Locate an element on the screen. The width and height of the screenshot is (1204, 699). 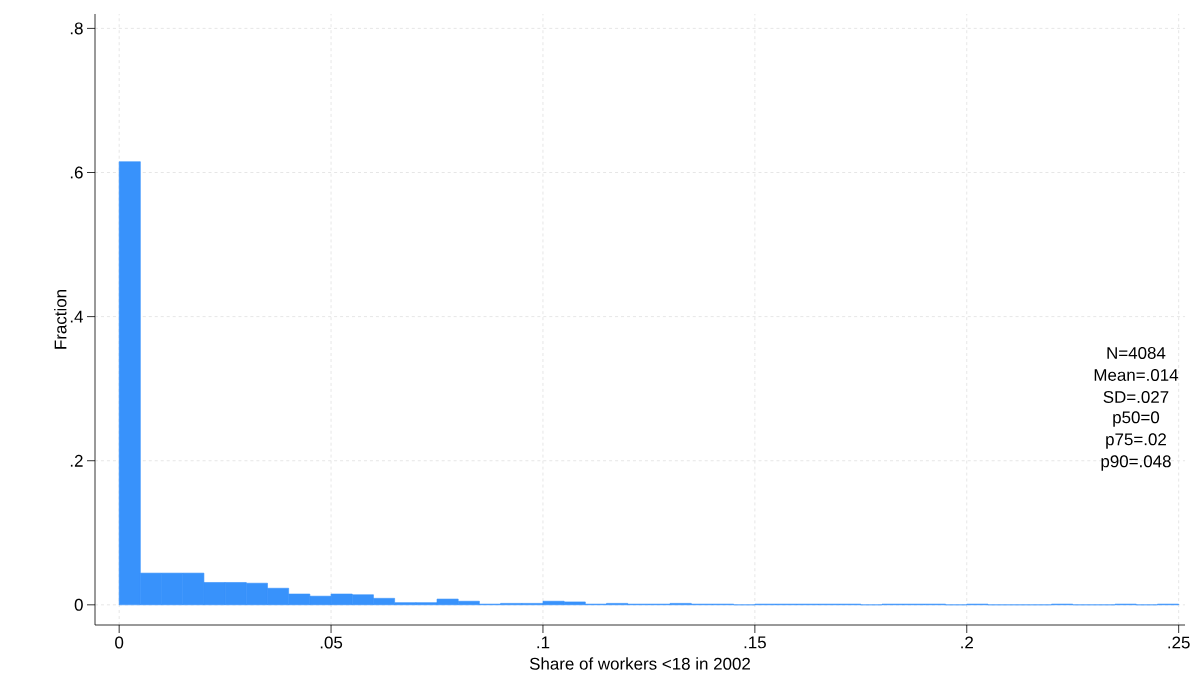
x-axis-title: Share of workers <18 in 2002 is located at coordinates (639, 663).